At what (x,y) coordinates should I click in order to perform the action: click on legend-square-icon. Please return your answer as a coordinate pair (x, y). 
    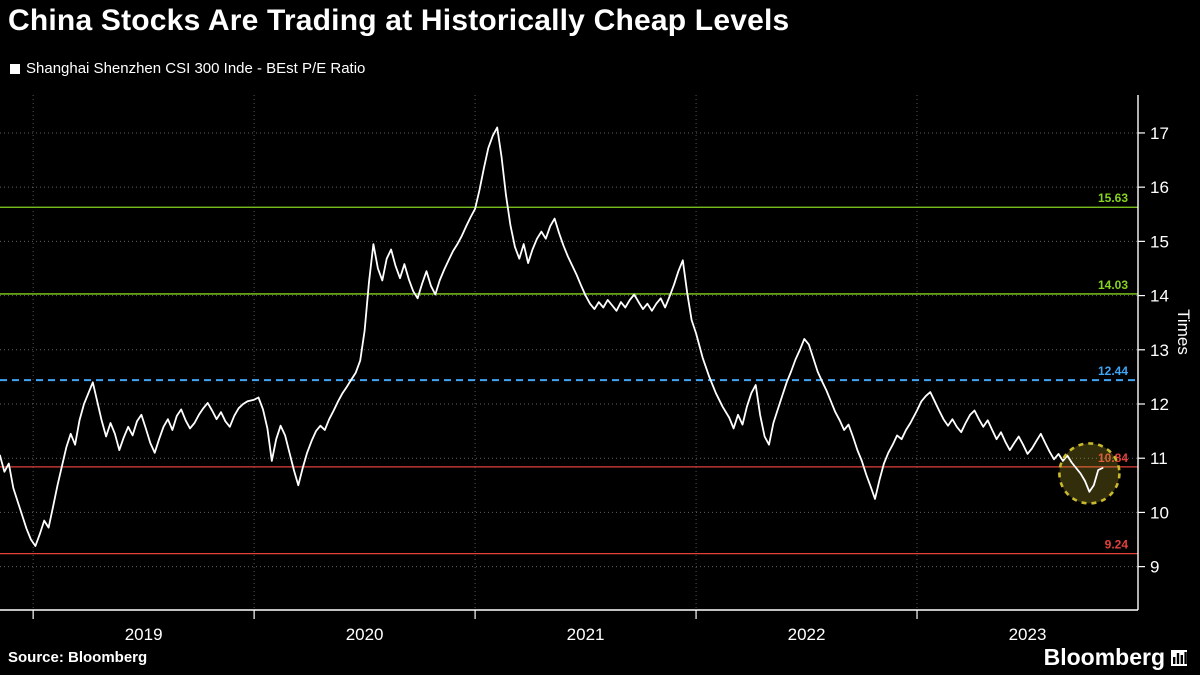
    Looking at the image, I should click on (15, 68).